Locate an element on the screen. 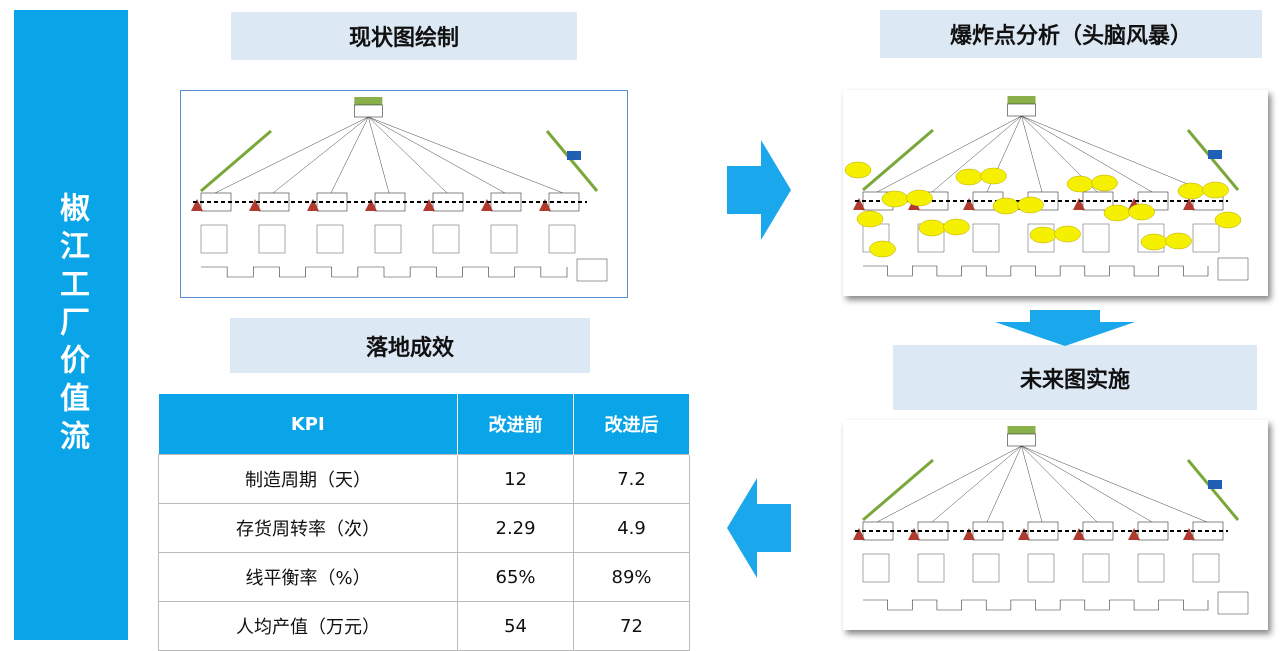 Image resolution: width=1287 pixels, height=651 pixels. table-cell: 存货周转率（次） is located at coordinates (308, 528).